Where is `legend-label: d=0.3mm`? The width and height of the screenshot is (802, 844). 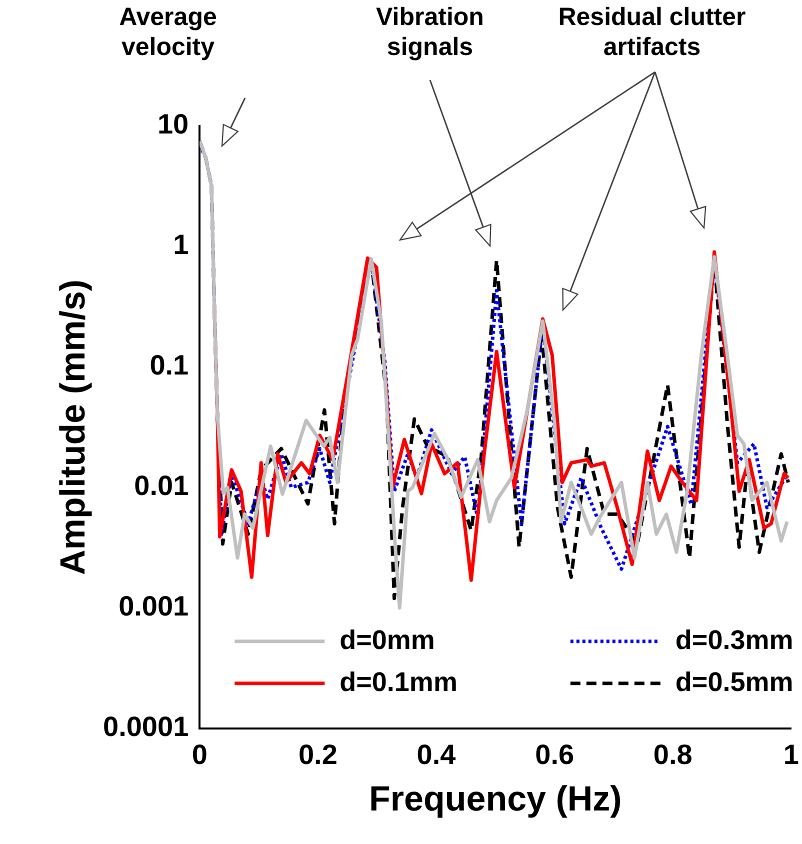 legend-label: d=0.3mm is located at coordinates (734, 639).